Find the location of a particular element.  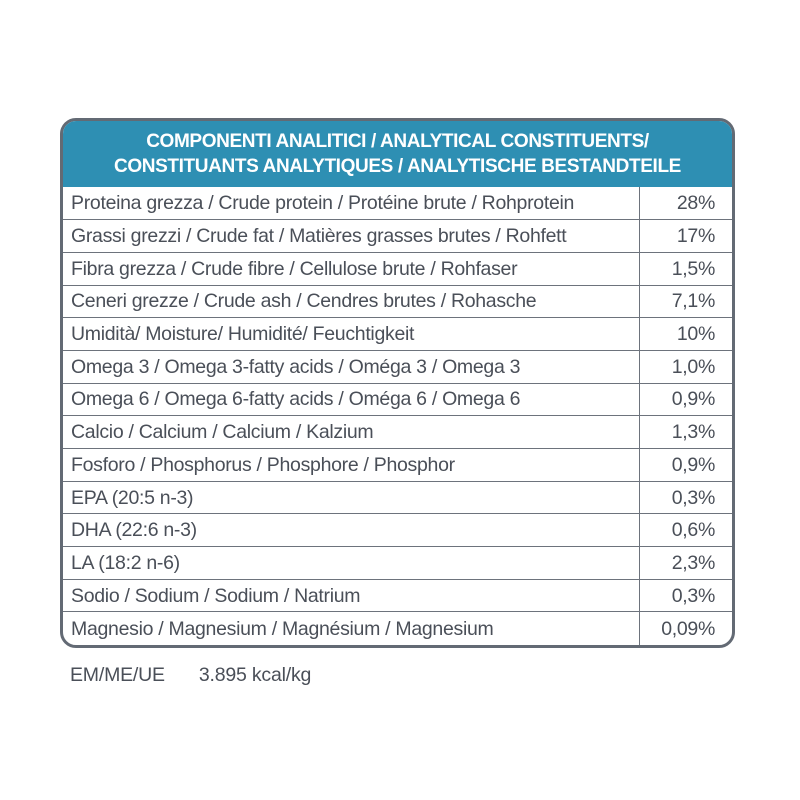

energy-value: 3.895 kcal/kg is located at coordinates (255, 675).